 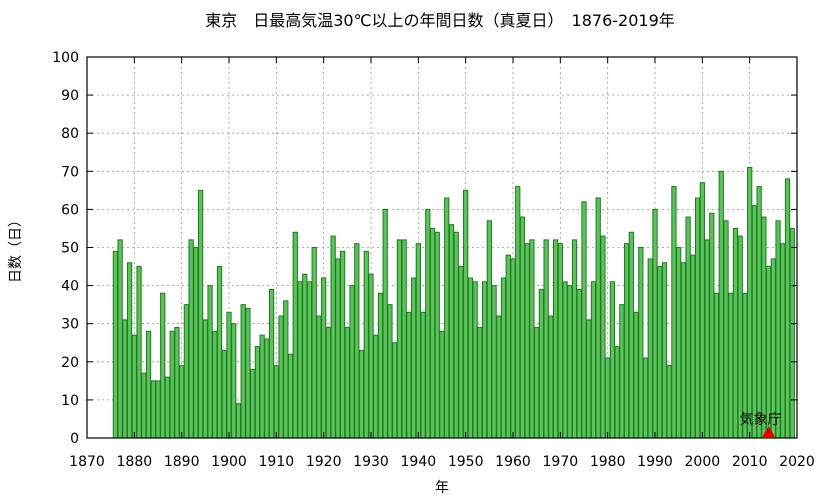 I want to click on bar-1963, so click(x=527, y=341).